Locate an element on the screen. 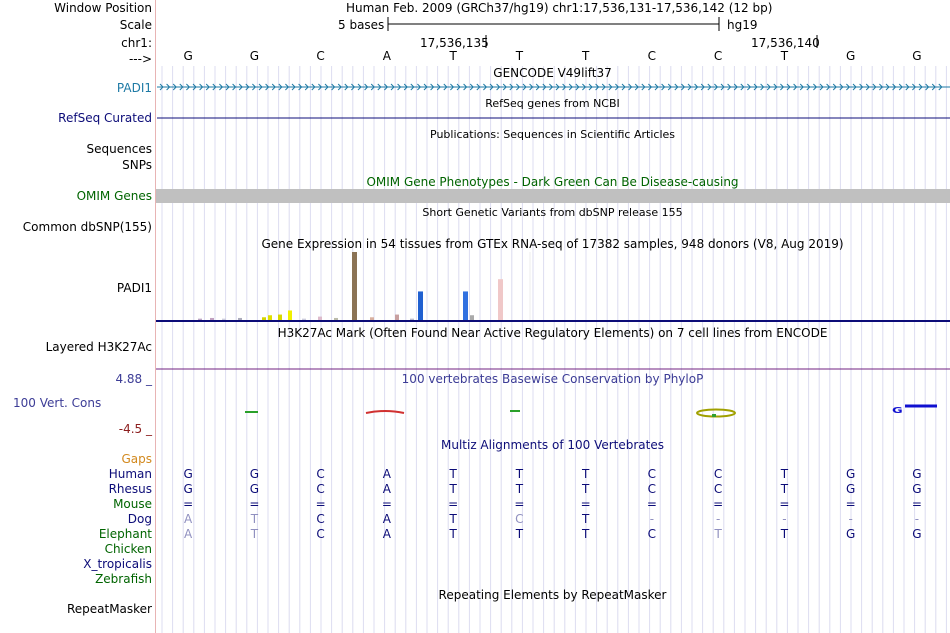 The width and height of the screenshot is (950, 633). coordinate-1: 17,536,135 is located at coordinates (454, 43).